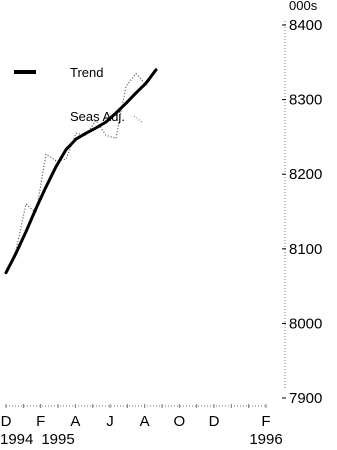 The height and width of the screenshot is (450, 337). I want to click on y-tick-label: 8000, so click(305, 323).